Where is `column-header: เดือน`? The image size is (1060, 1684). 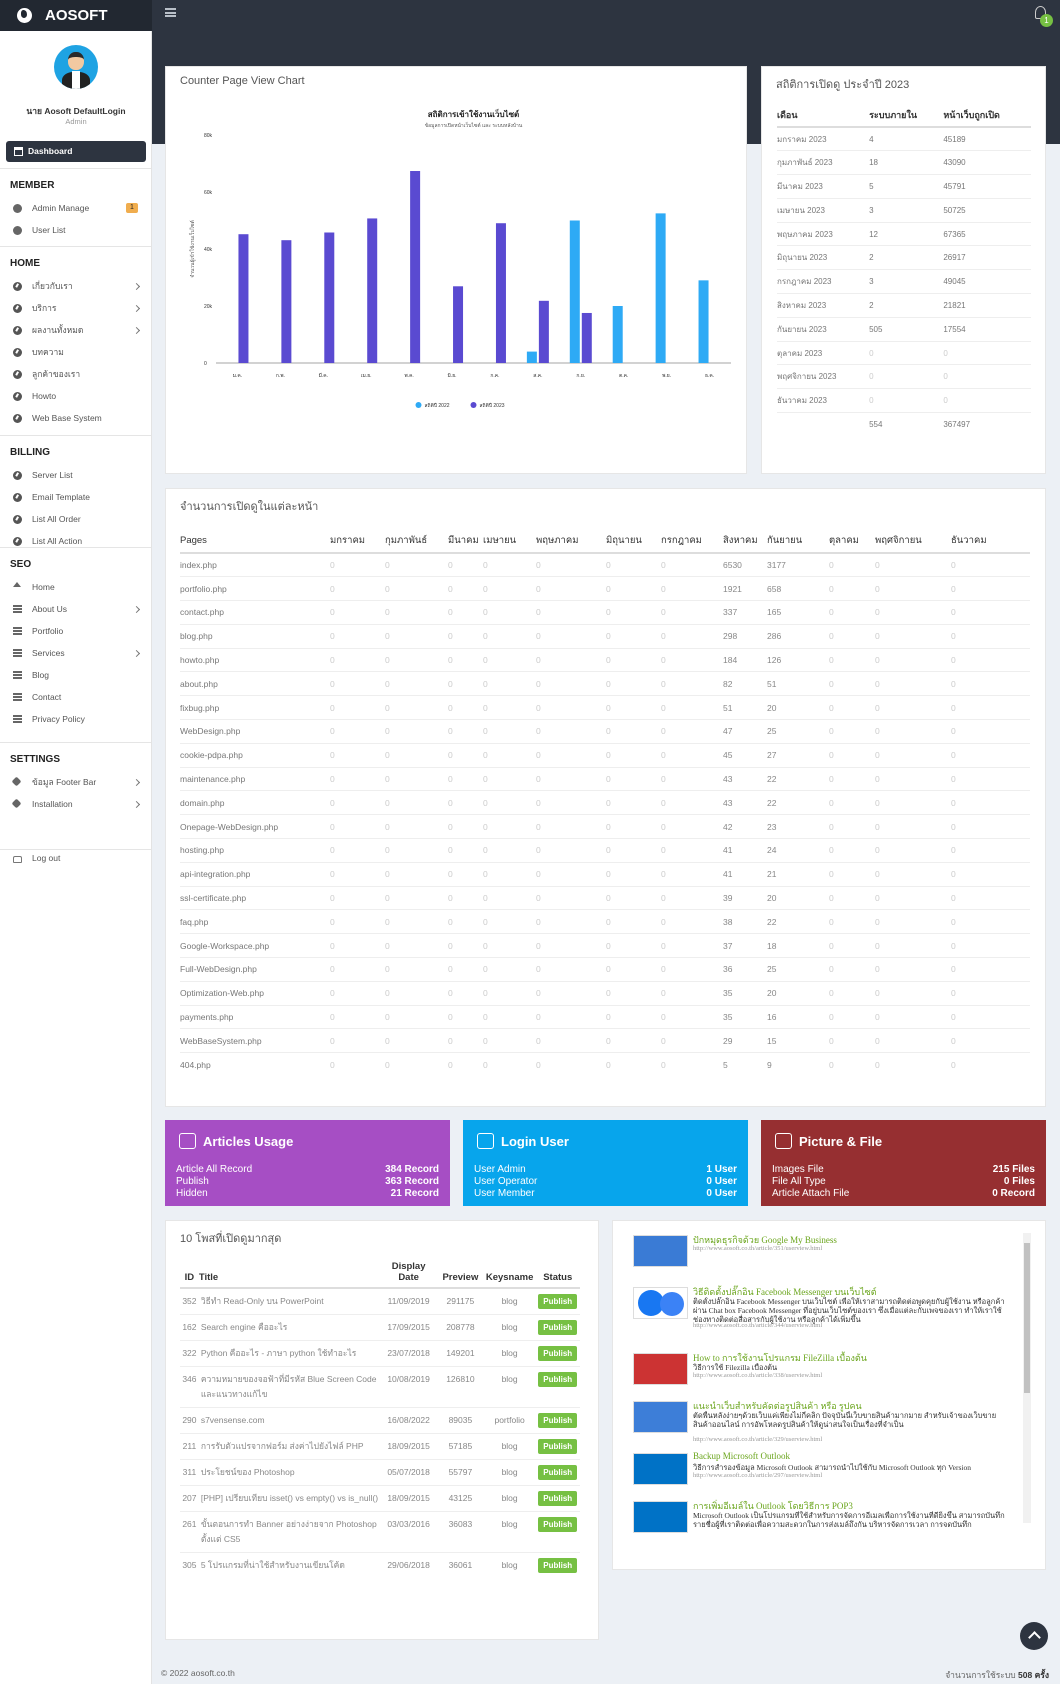 column-header: เดือน is located at coordinates (823, 115).